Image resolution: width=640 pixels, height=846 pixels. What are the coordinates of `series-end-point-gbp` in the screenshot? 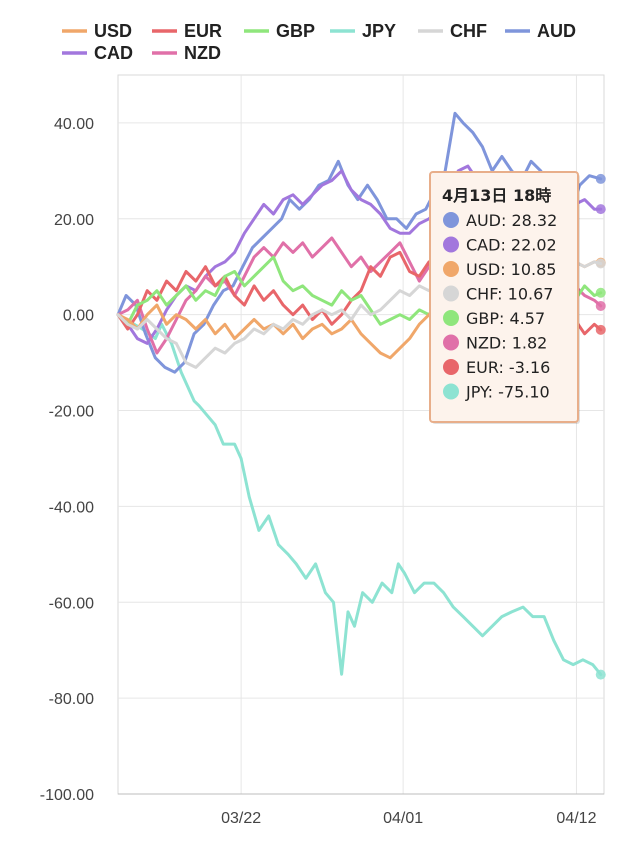 It's located at (600, 292).